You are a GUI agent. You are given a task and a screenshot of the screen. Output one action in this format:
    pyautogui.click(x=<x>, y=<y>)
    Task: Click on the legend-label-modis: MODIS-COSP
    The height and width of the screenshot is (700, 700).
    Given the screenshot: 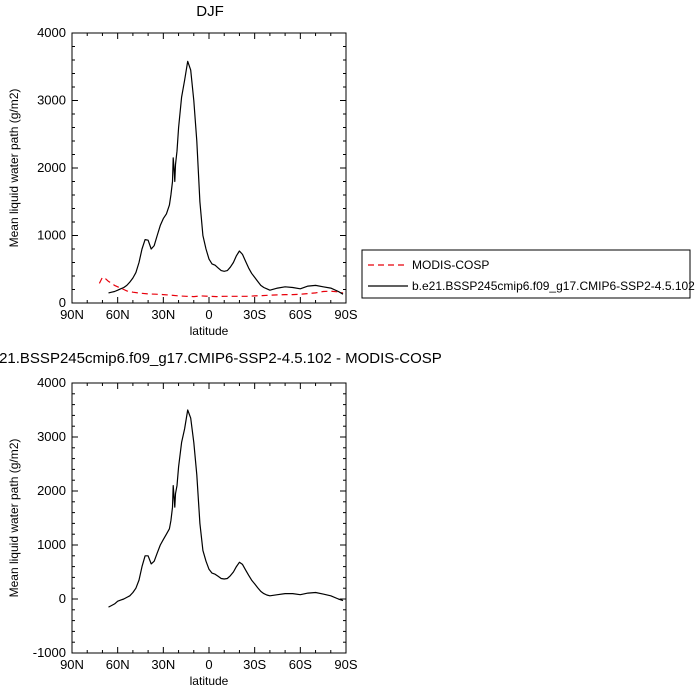 What is the action you would take?
    pyautogui.click(x=450, y=265)
    